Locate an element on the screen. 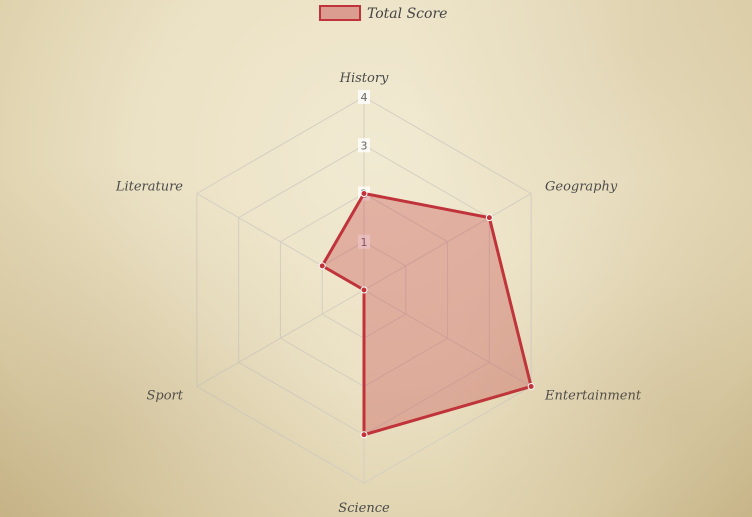 This screenshot has height=517, width=752. spoke-entertainment is located at coordinates (447, 338).